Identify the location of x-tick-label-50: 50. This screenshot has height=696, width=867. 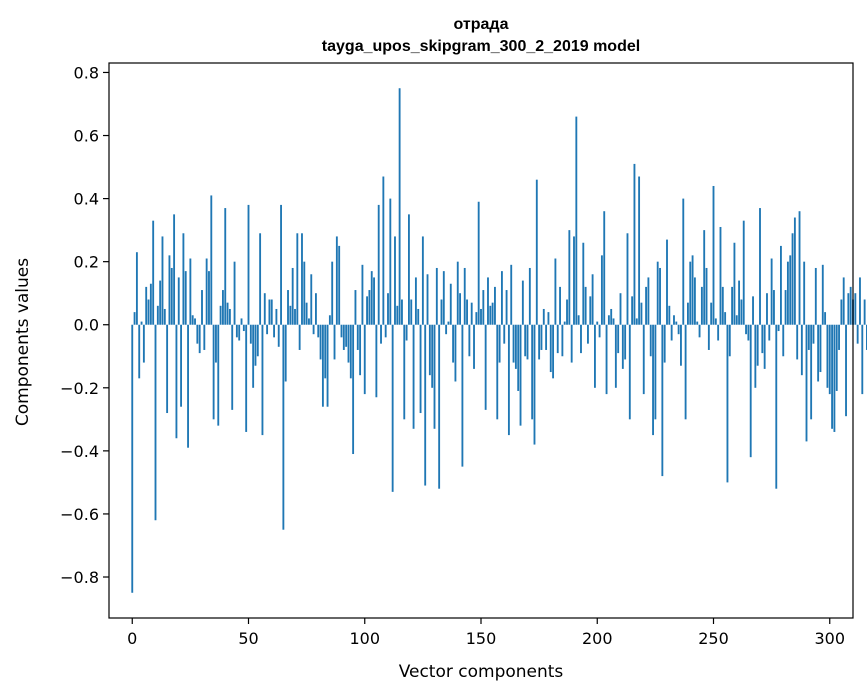
(248, 638).